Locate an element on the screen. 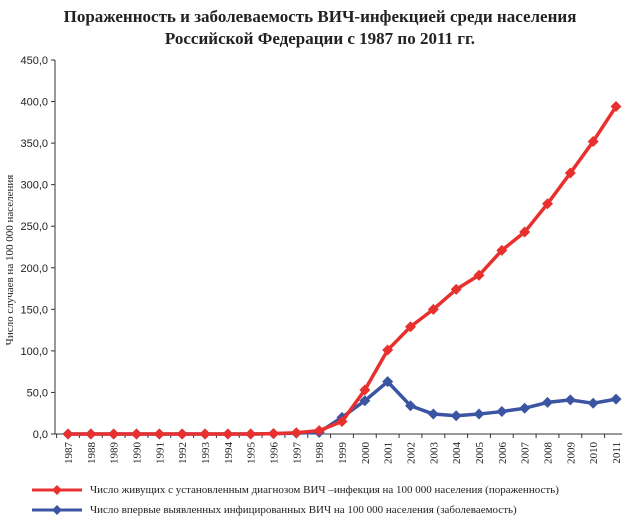  x-tick-label: 1999 is located at coordinates (343, 453).